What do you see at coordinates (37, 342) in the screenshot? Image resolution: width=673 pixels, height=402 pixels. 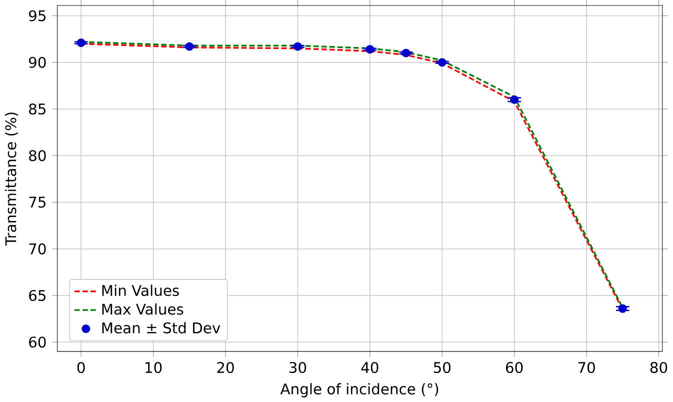 I see `y-tick-label: 60` at bounding box center [37, 342].